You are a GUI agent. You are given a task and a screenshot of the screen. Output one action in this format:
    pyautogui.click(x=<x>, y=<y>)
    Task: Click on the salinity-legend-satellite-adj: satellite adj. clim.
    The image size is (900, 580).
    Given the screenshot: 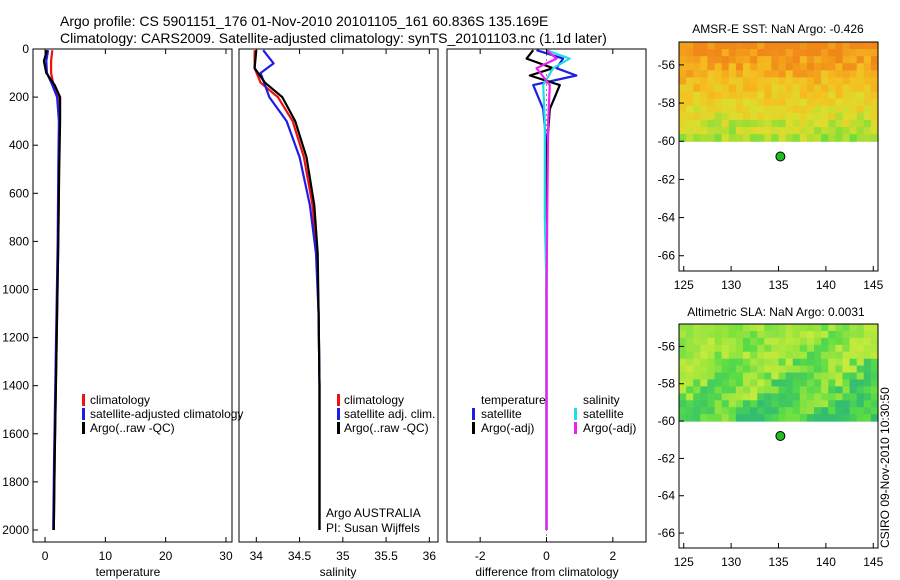 What is the action you would take?
    pyautogui.click(x=389, y=414)
    